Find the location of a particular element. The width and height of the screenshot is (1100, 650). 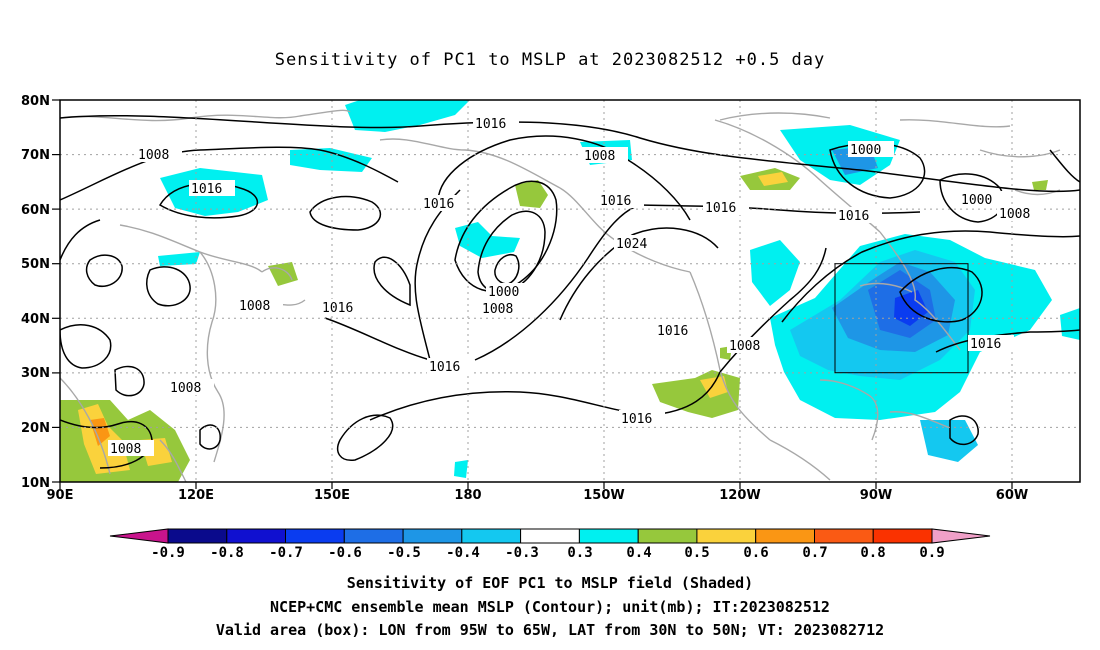

lon-label: 90E is located at coordinates (60, 495).